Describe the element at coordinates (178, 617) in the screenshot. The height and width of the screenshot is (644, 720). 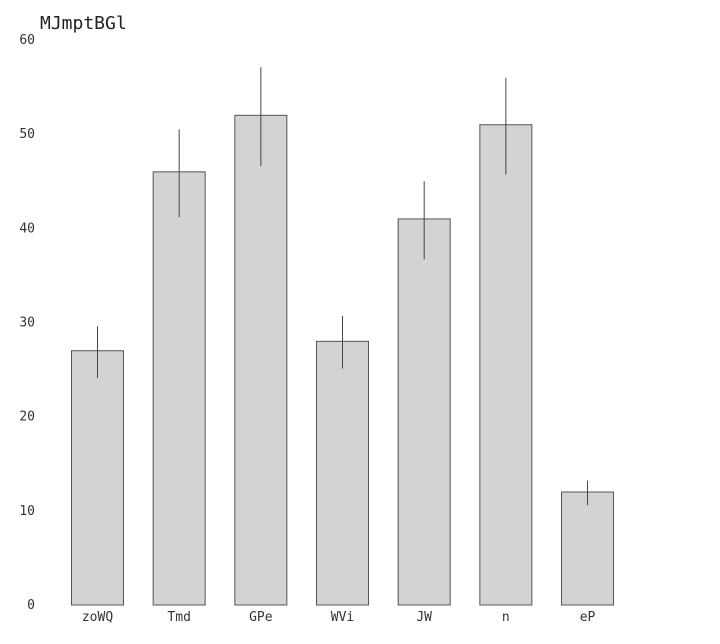
I see `x-tick-label-Tmd: Tmd` at that location.